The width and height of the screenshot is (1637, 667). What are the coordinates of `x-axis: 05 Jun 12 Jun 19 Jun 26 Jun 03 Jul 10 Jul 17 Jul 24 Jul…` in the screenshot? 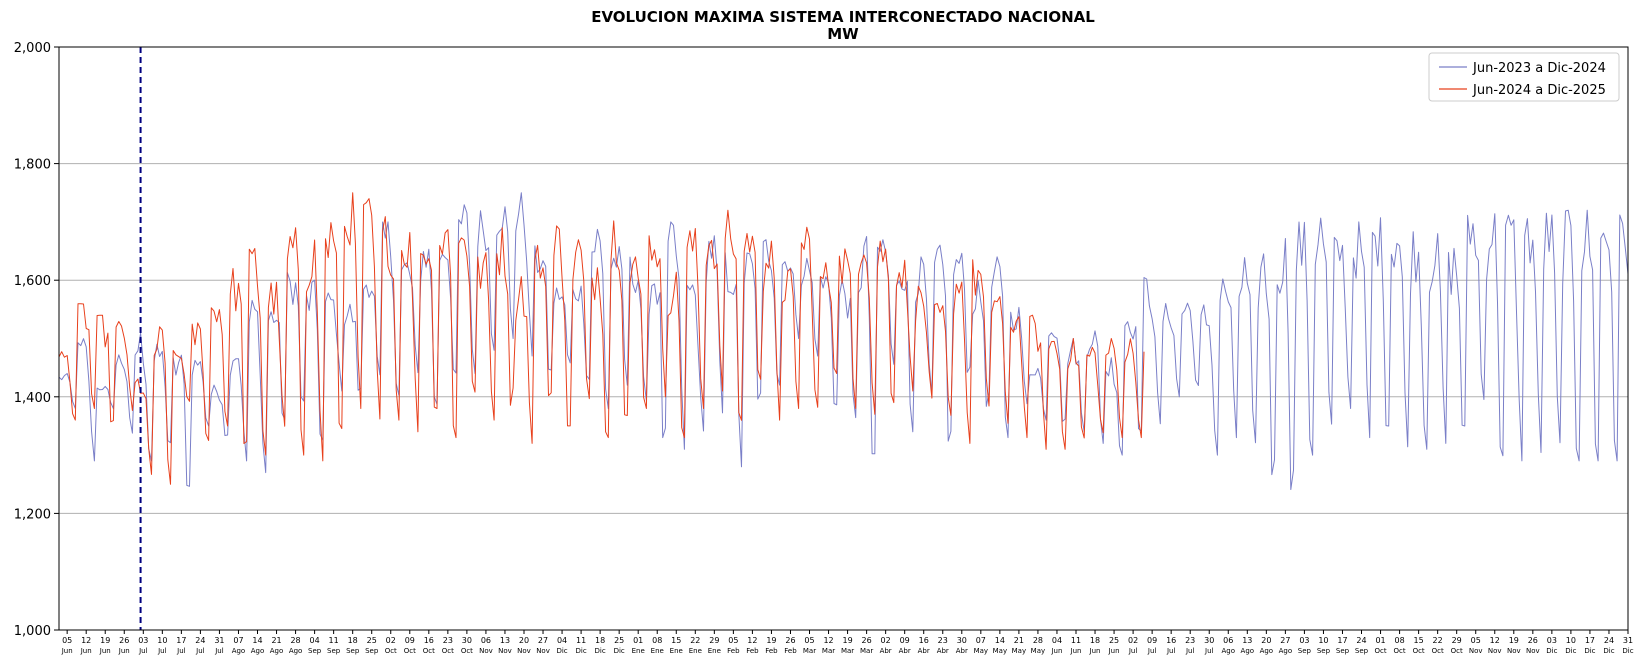 It's located at (847, 642).